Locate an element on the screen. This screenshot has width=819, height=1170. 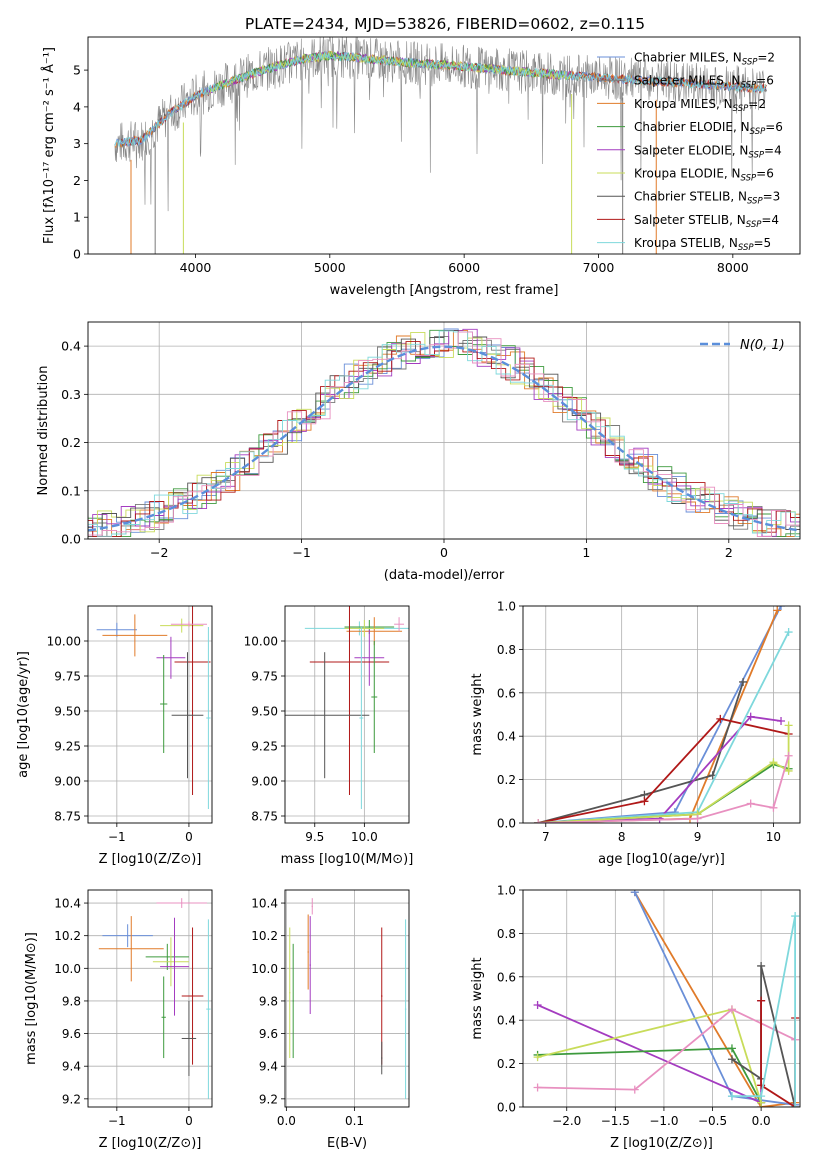
normal-curve is located at coordinates (444, 438).